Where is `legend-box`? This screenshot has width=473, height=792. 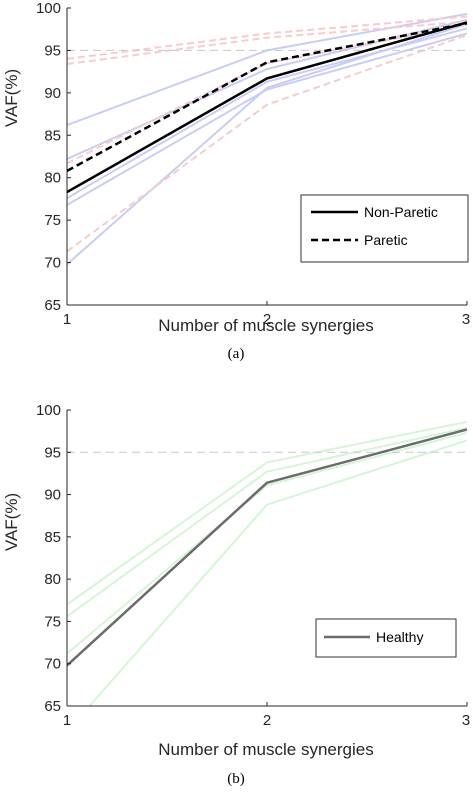 legend-box is located at coordinates (384, 228).